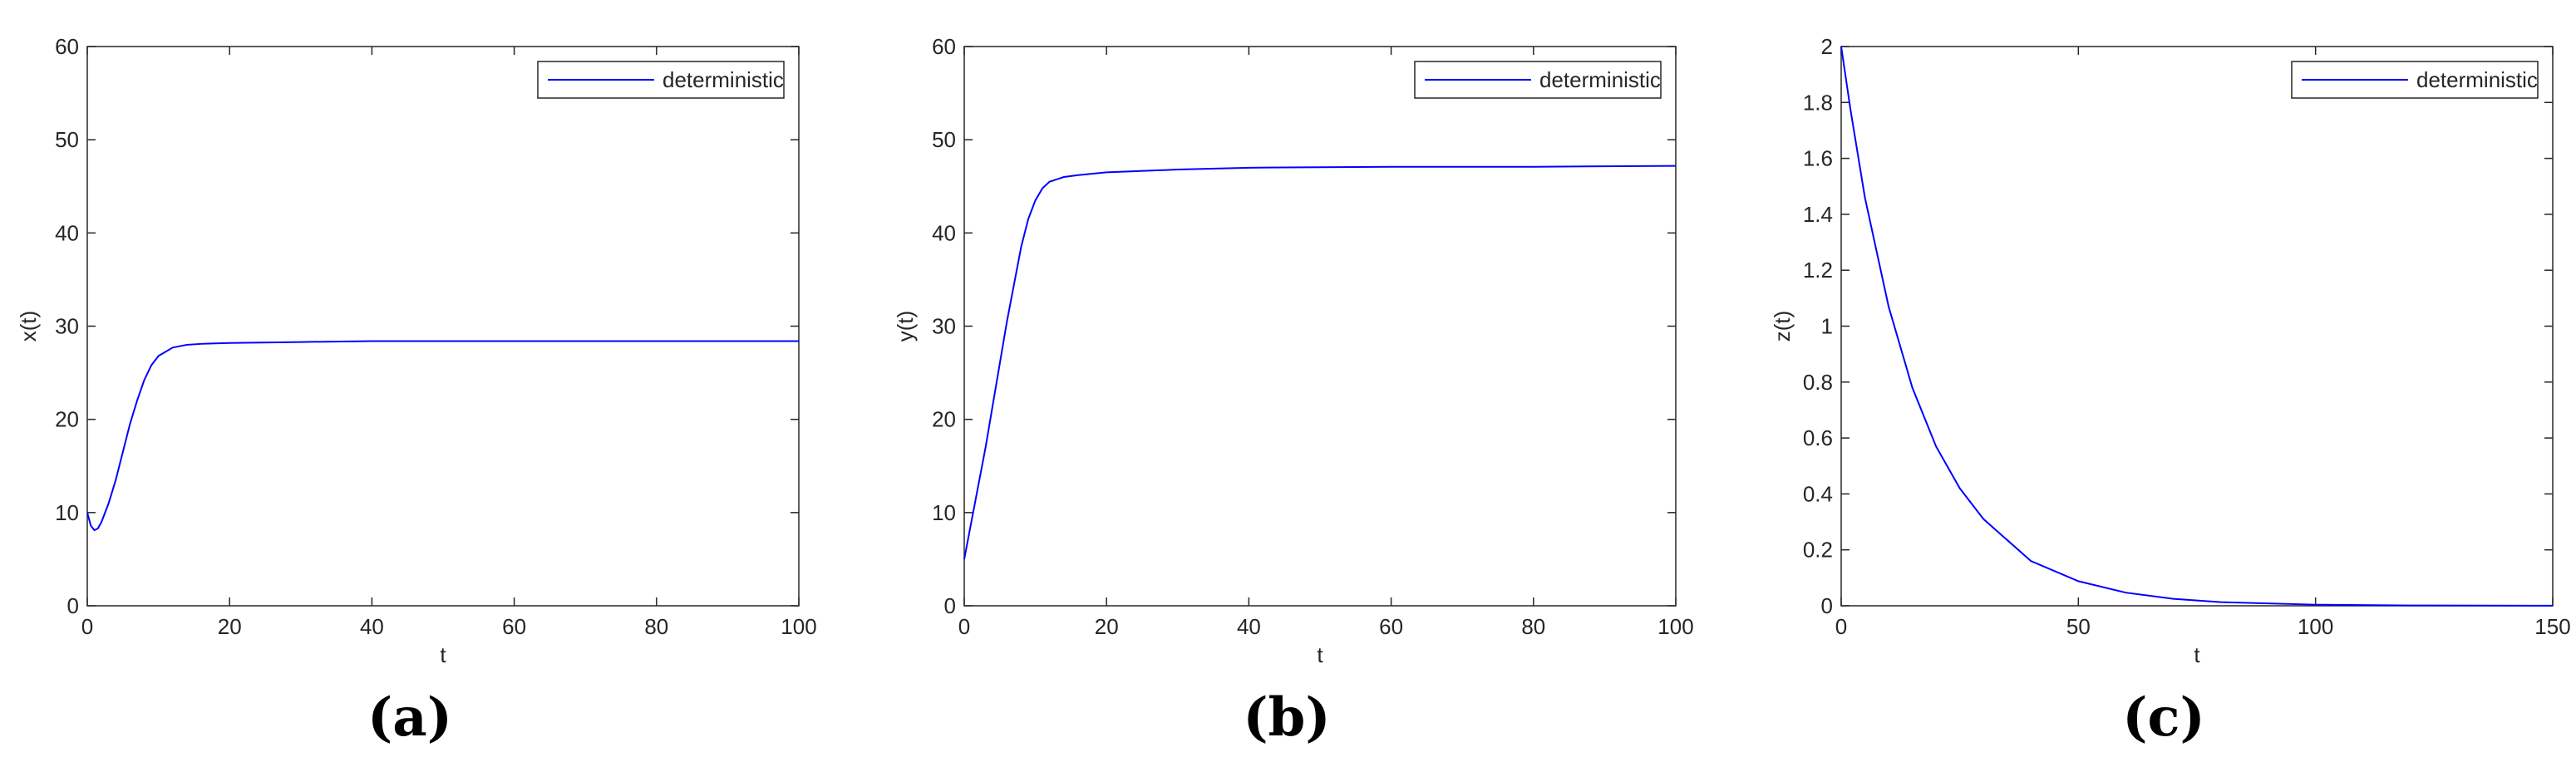 The image size is (2576, 762). What do you see at coordinates (1827, 46) in the screenshot?
I see `y-tick-label: 2` at bounding box center [1827, 46].